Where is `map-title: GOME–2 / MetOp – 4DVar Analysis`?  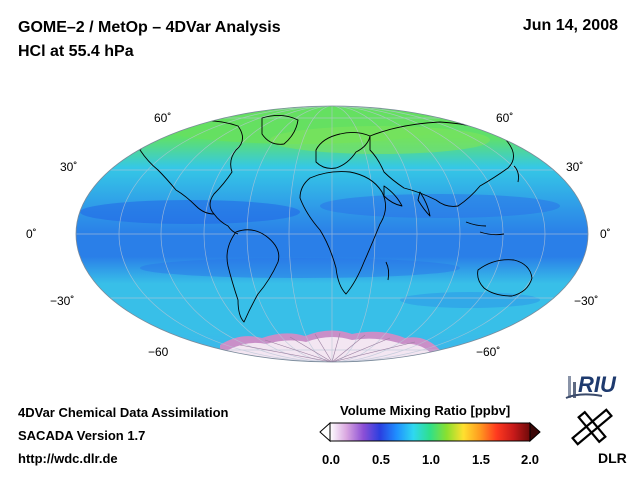
map-title: GOME–2 / MetOp – 4DVar Analysis is located at coordinates (149, 27).